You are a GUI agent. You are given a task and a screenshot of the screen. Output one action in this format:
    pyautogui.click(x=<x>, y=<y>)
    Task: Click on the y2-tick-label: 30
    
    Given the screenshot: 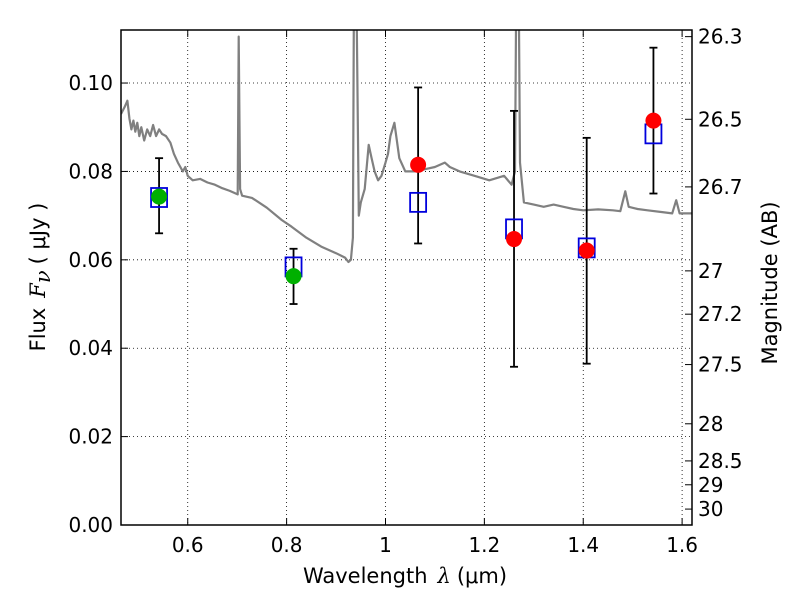 What is the action you would take?
    pyautogui.click(x=710, y=509)
    